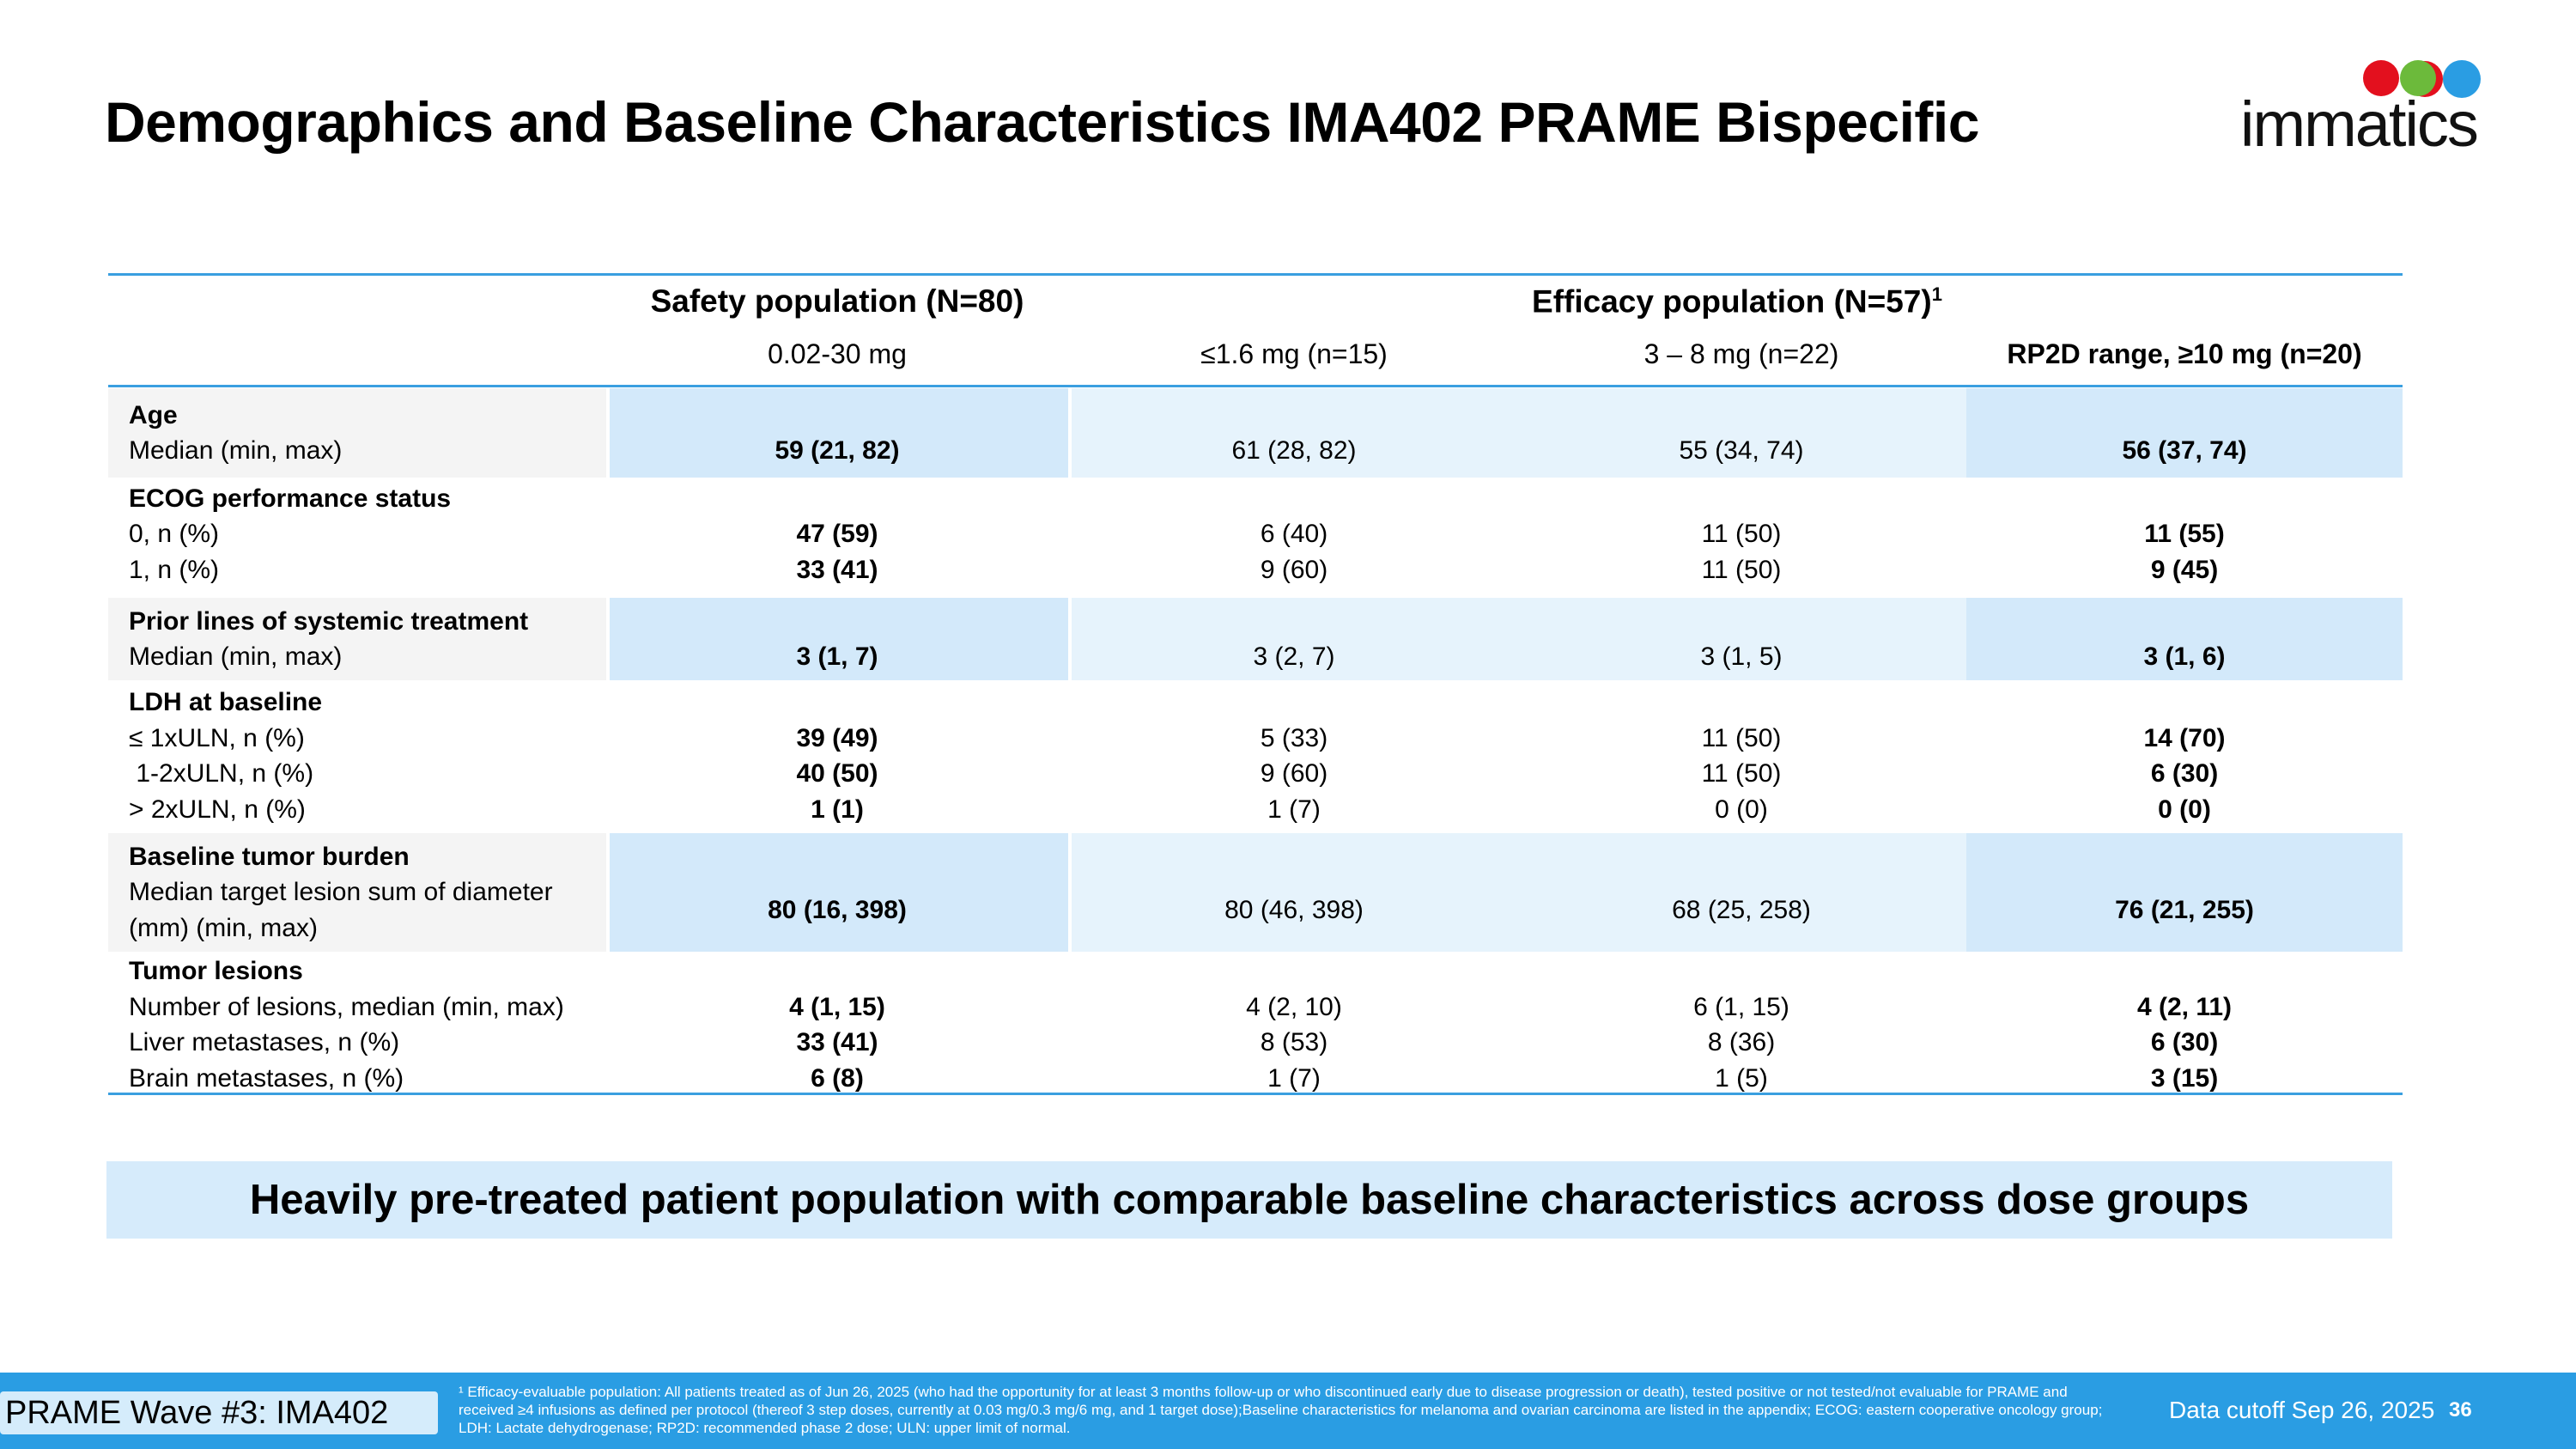 The height and width of the screenshot is (1449, 2576). Describe the element at coordinates (216, 971) in the screenshot. I see `section-heading: Tumor lesions` at that location.